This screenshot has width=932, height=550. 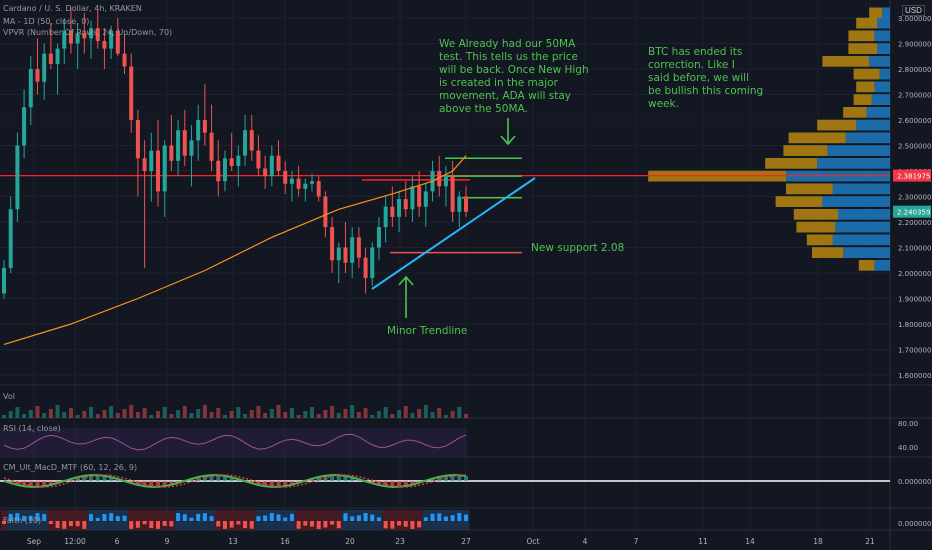 What do you see at coordinates (870, 541) in the screenshot?
I see `time-tick: 21` at bounding box center [870, 541].